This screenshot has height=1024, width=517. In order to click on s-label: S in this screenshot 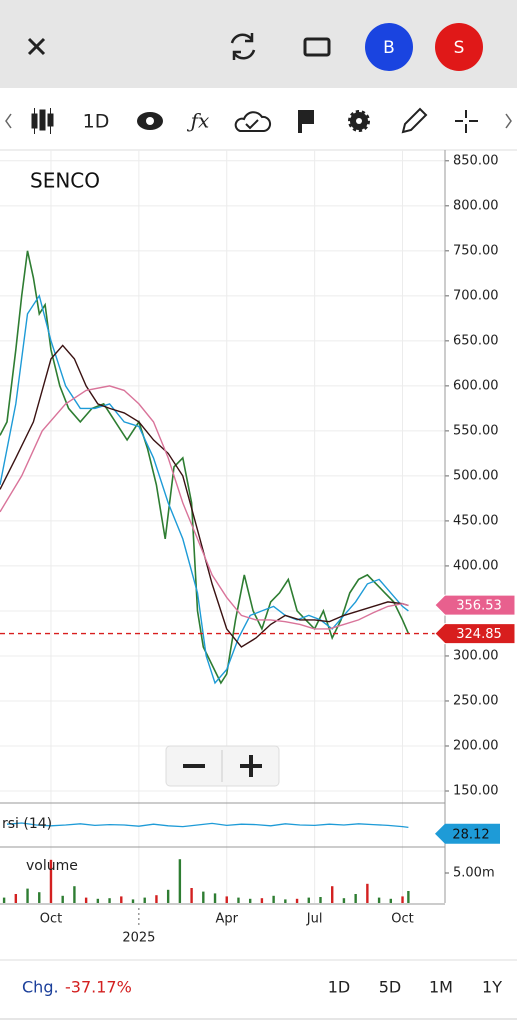, I will do `click(459, 48)`.